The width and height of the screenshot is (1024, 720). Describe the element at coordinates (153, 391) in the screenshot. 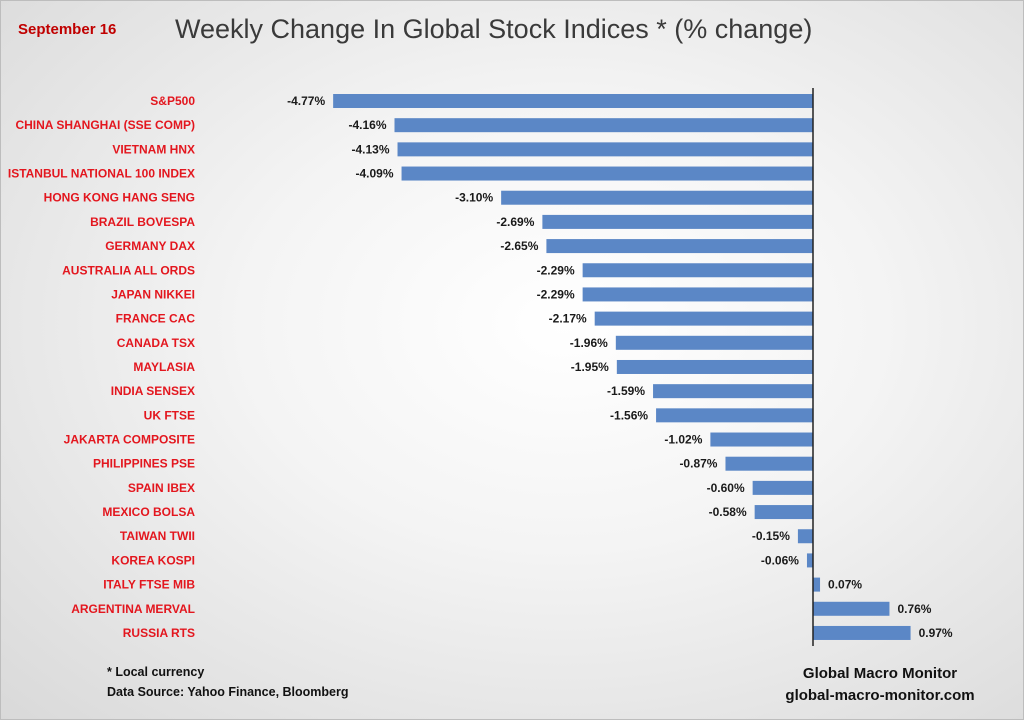

I see `category-label: INDIA SENSEX` at that location.